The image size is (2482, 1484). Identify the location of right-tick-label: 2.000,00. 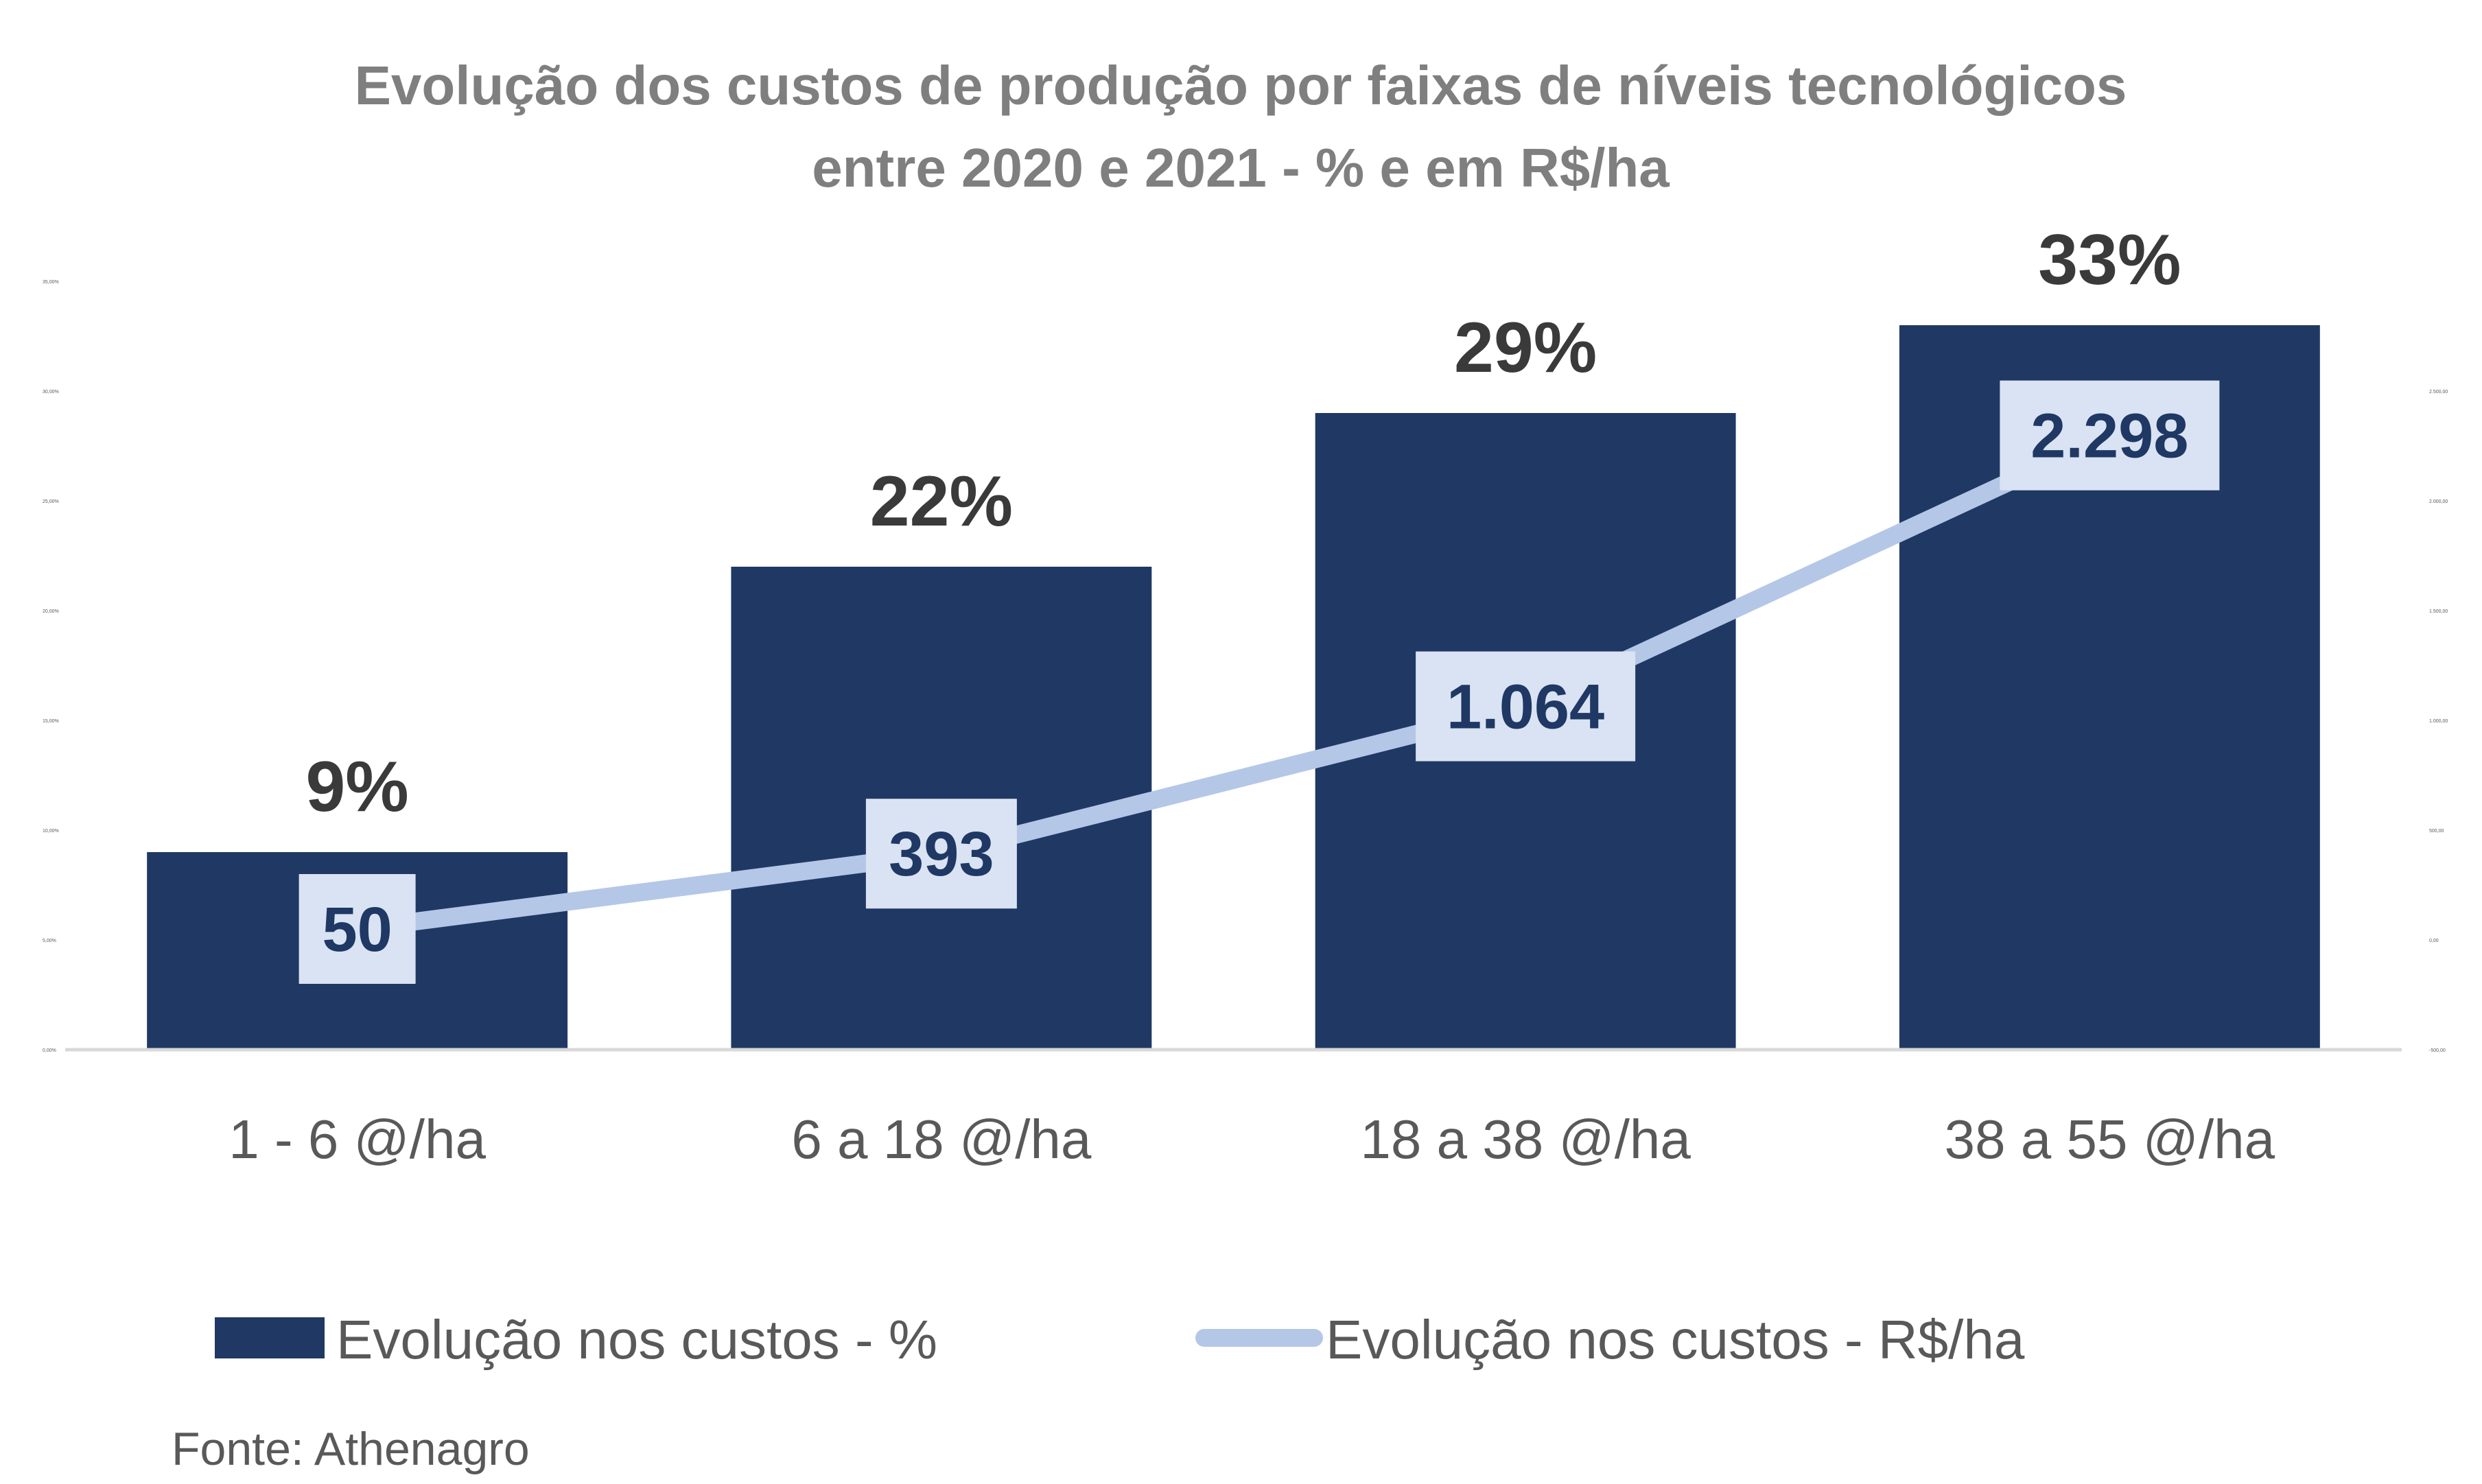
(2439, 501).